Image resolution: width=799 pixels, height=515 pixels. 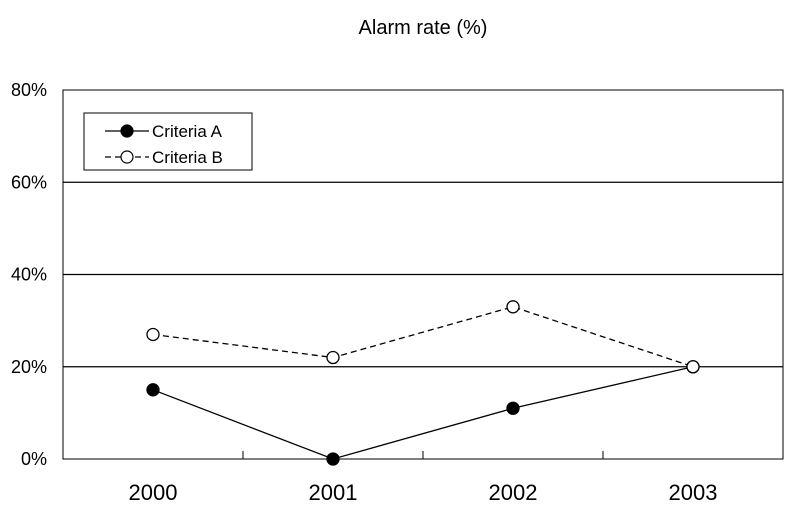 I want to click on legend-items: Criteria A Criteria B, so click(x=164, y=144).